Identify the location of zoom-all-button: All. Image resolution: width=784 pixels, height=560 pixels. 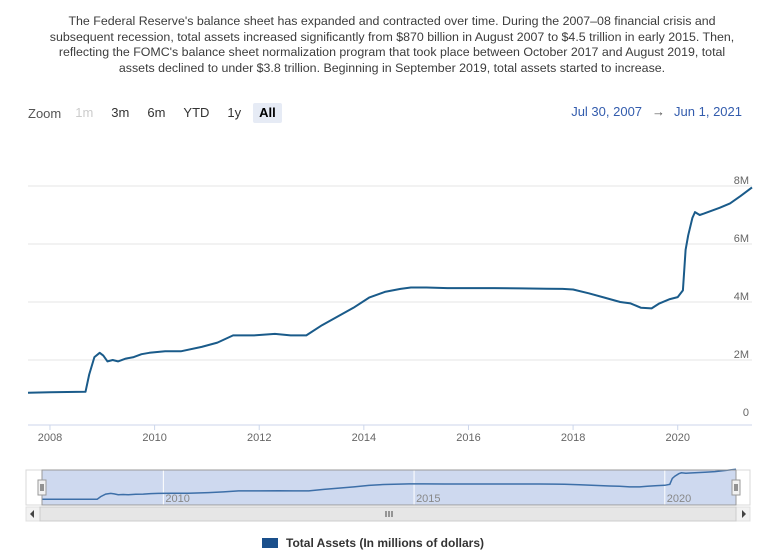
(267, 113).